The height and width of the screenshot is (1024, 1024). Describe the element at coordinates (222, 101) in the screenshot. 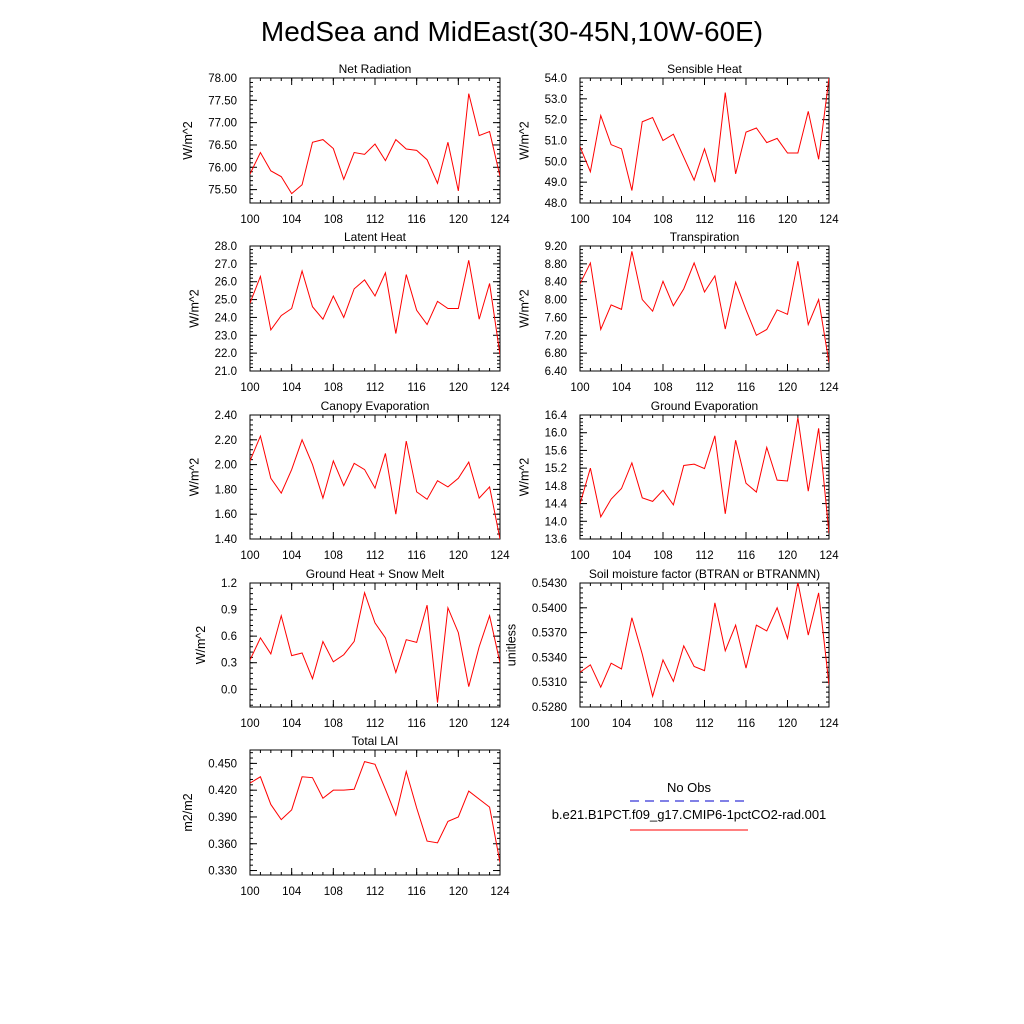

I see `y-tick-label: 77.50` at that location.